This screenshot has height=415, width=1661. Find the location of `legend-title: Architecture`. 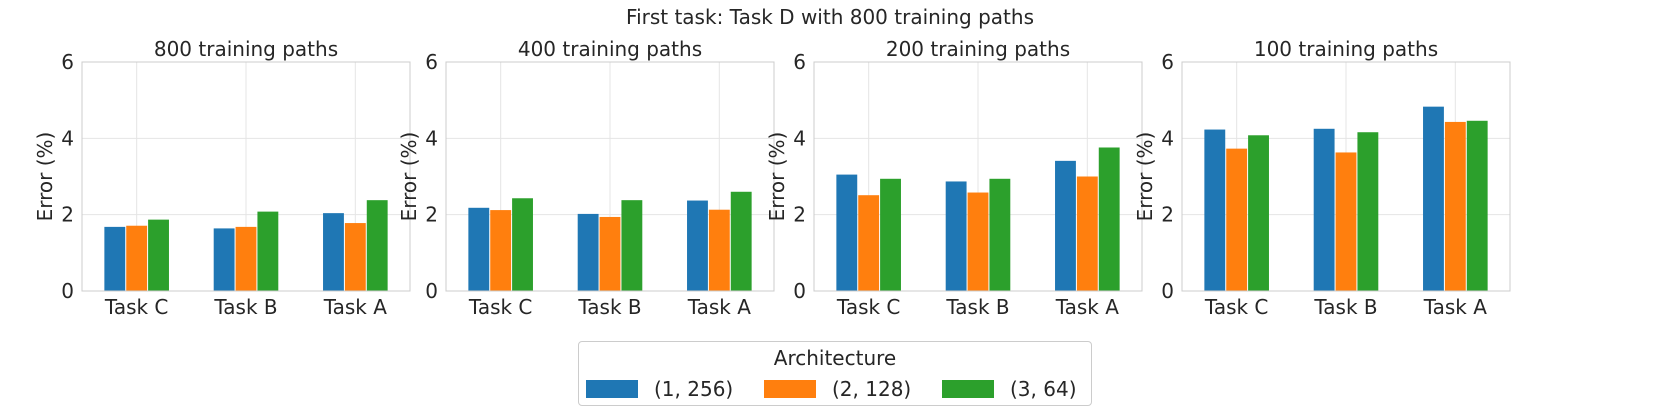

legend-title: Architecture is located at coordinates (835, 358).